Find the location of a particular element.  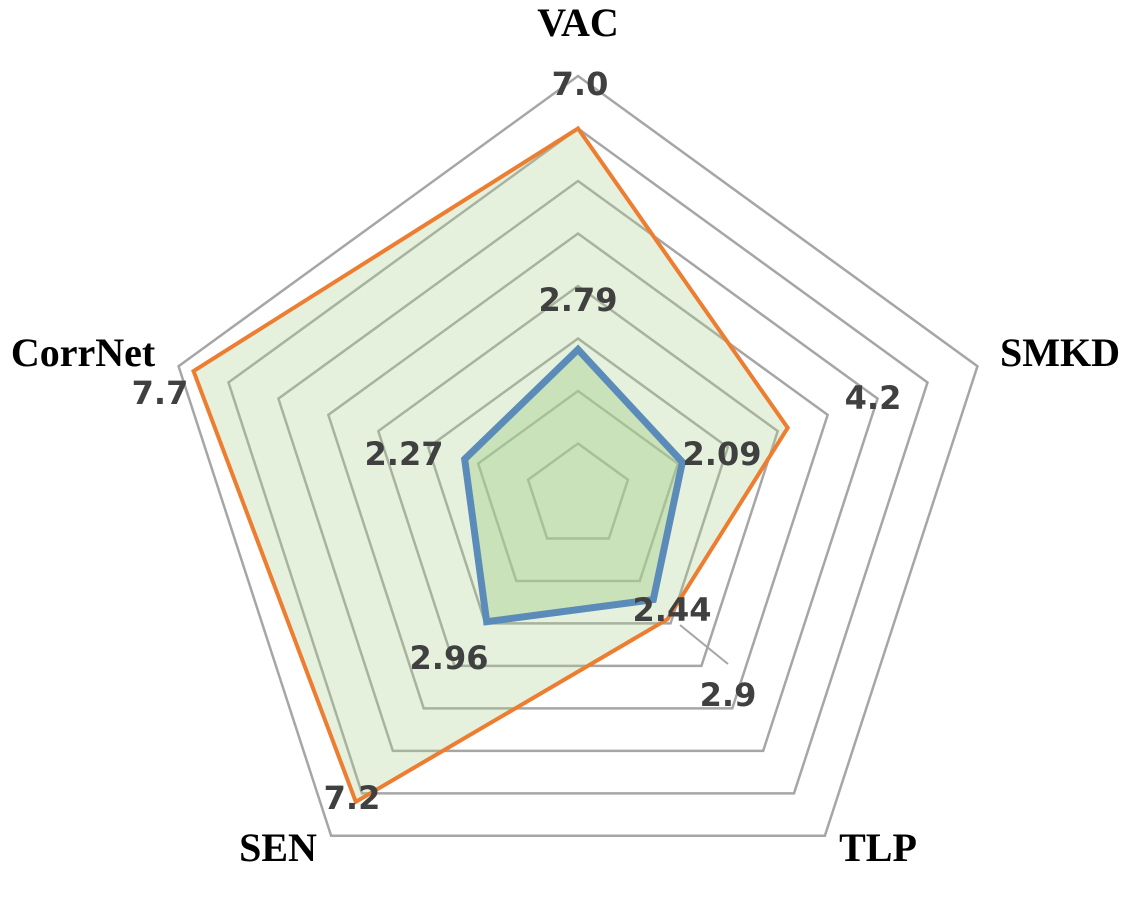

data-label: 2.27 is located at coordinates (404, 454).